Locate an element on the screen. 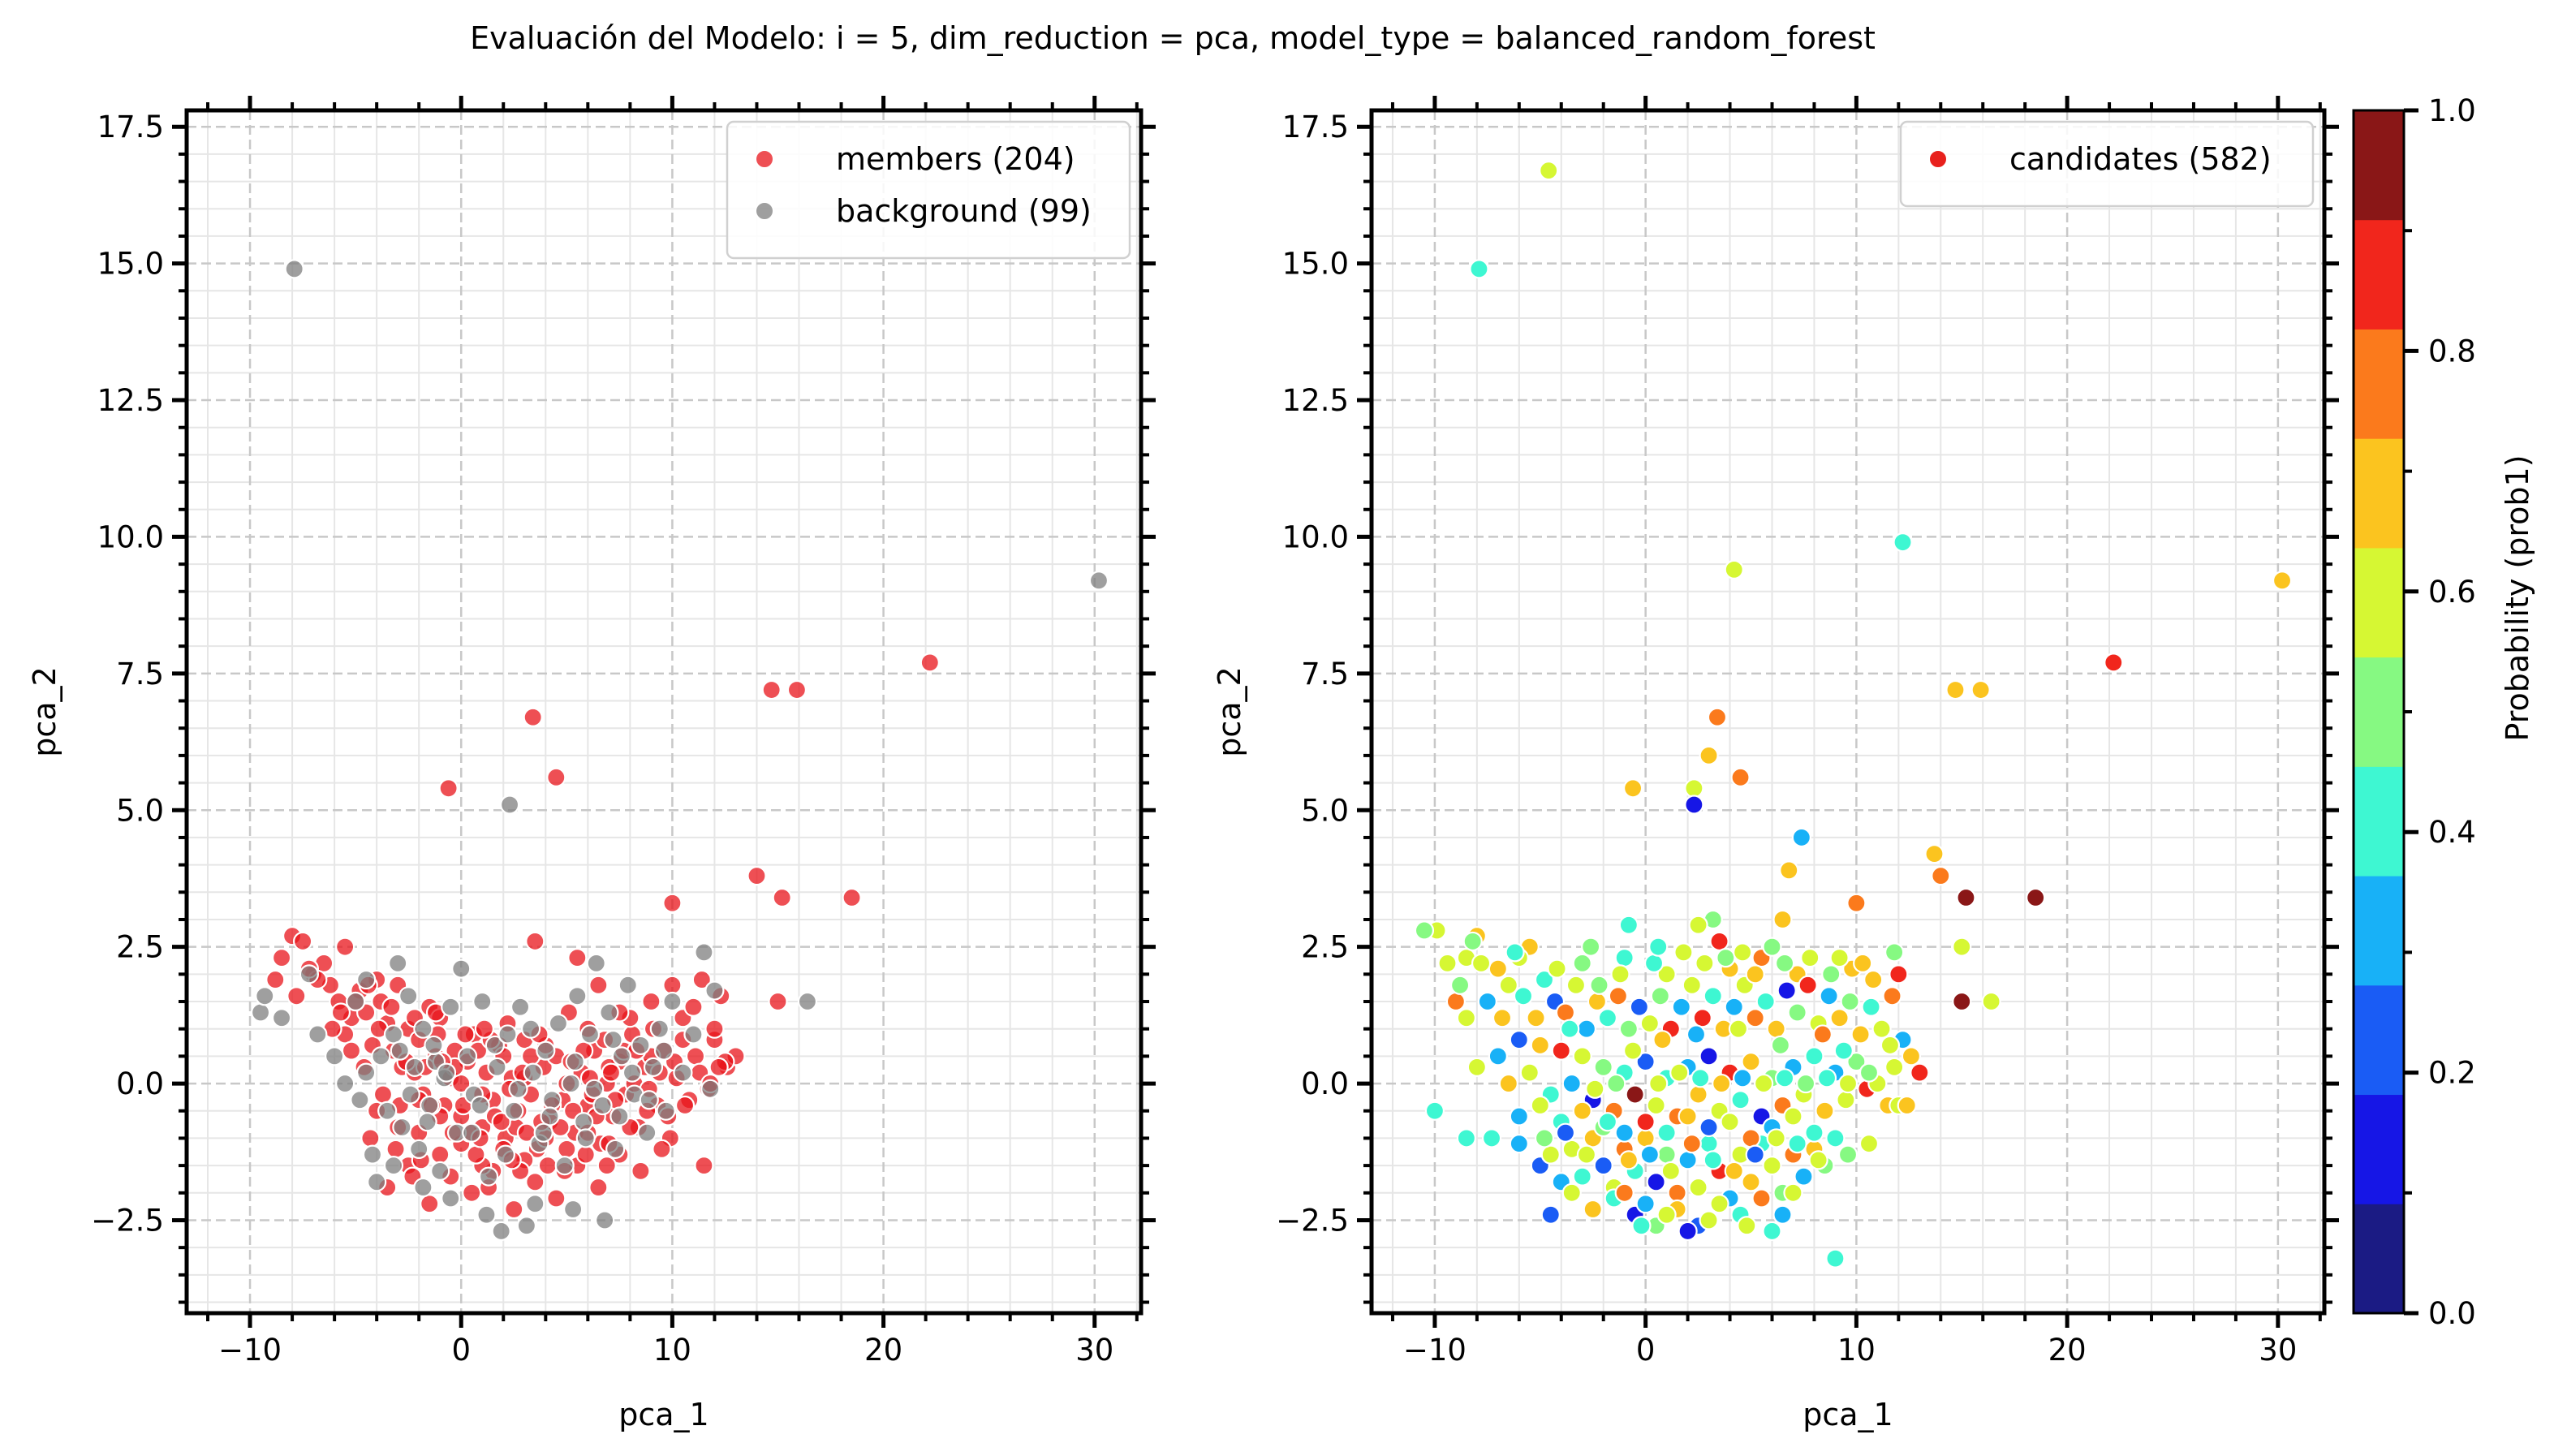 This screenshot has width=2567, height=1456. x-tick-label: −10 is located at coordinates (1435, 1351).